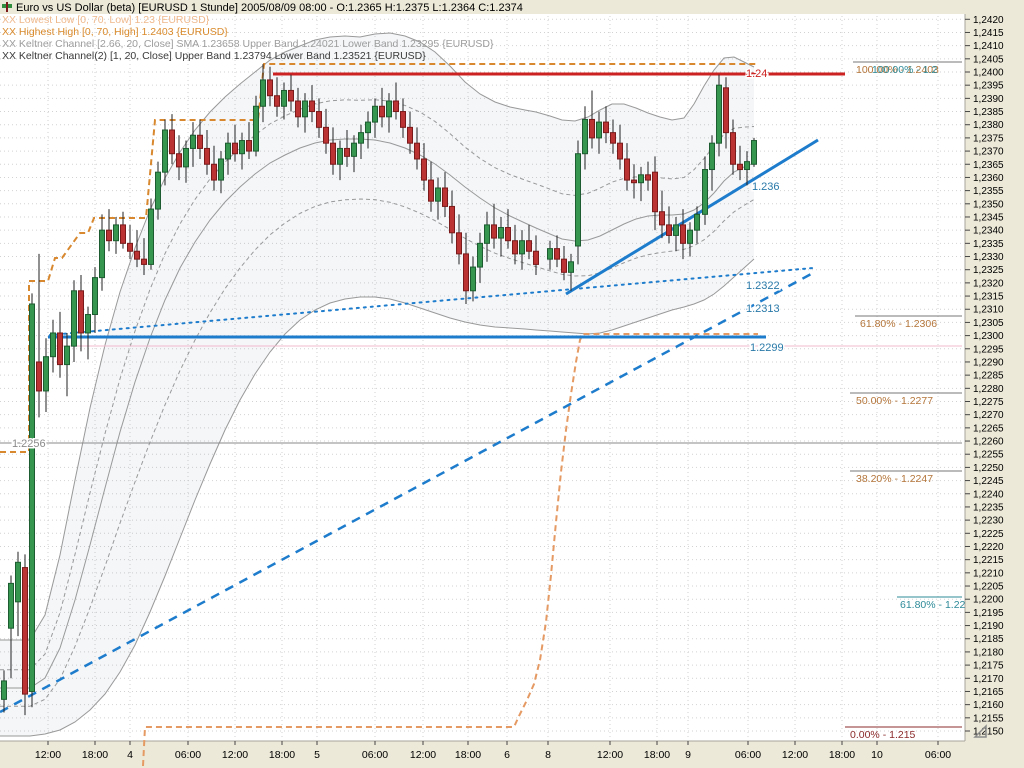  I want to click on dotted-line-label: 1.2322, so click(763, 286).